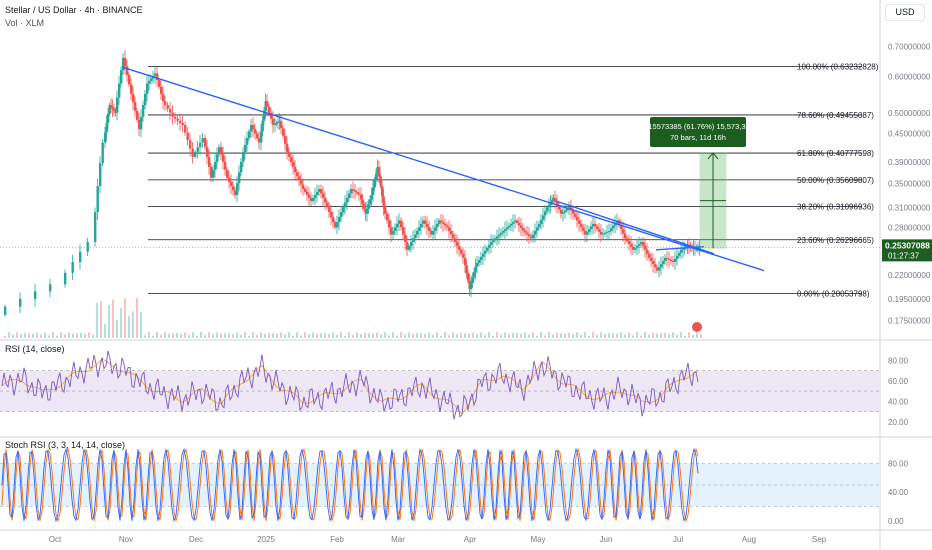 Image resolution: width=932 pixels, height=550 pixels. Describe the element at coordinates (909, 275) in the screenshot. I see `price-tick-label: 0.22000000` at that location.